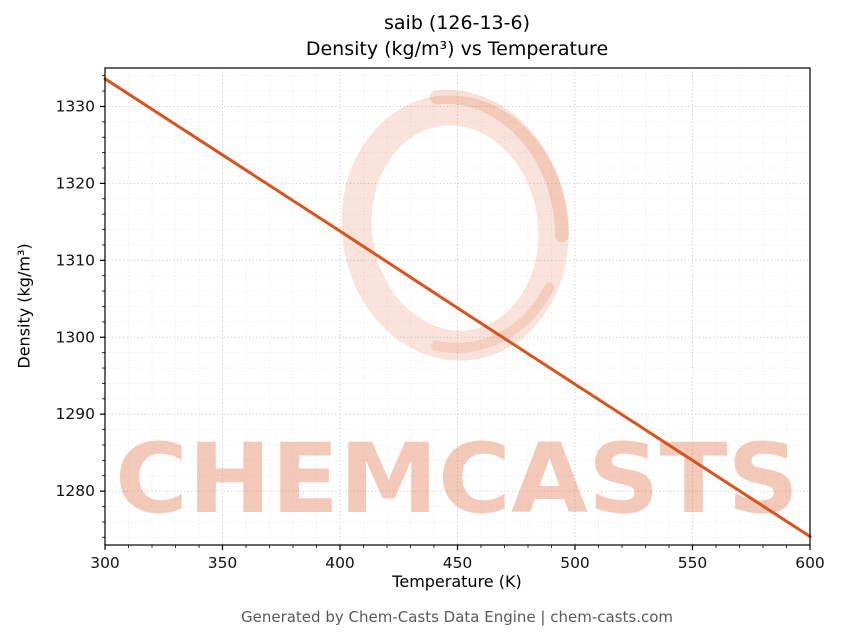  Describe the element at coordinates (24, 306) in the screenshot. I see `y-axis-label: Density (kg/m³)` at that location.